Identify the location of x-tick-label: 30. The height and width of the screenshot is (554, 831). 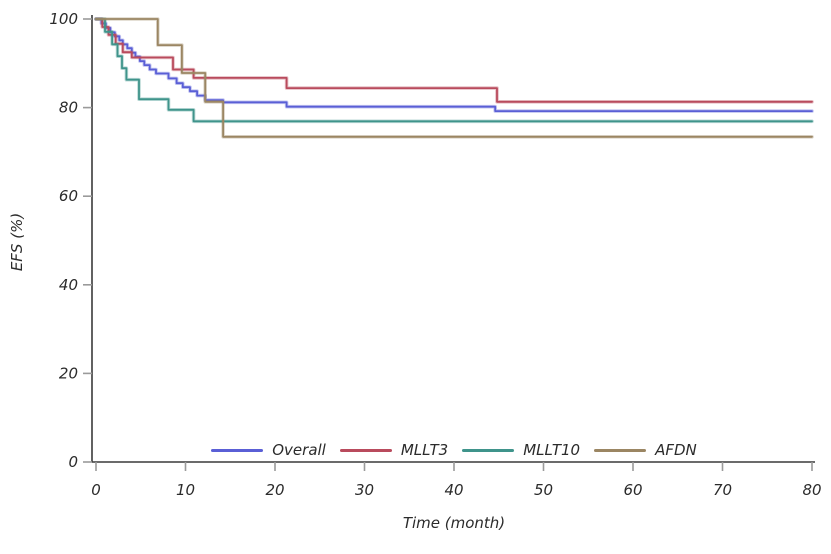
(364, 490).